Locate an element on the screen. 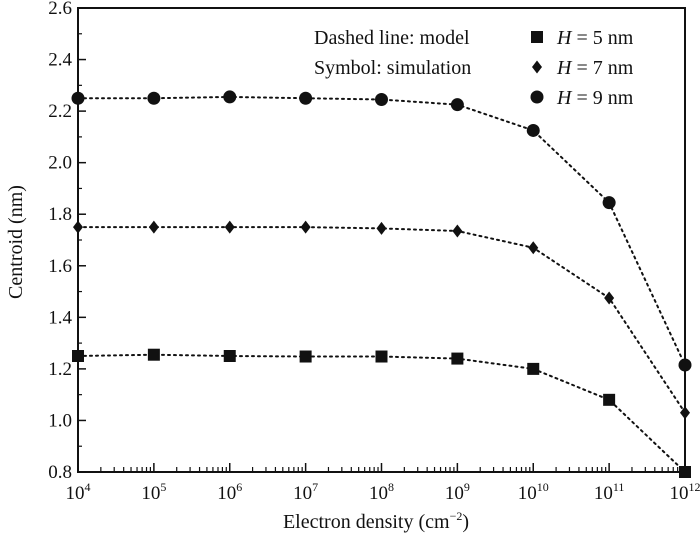  x-tick-label: 10⁹ is located at coordinates (457, 492).